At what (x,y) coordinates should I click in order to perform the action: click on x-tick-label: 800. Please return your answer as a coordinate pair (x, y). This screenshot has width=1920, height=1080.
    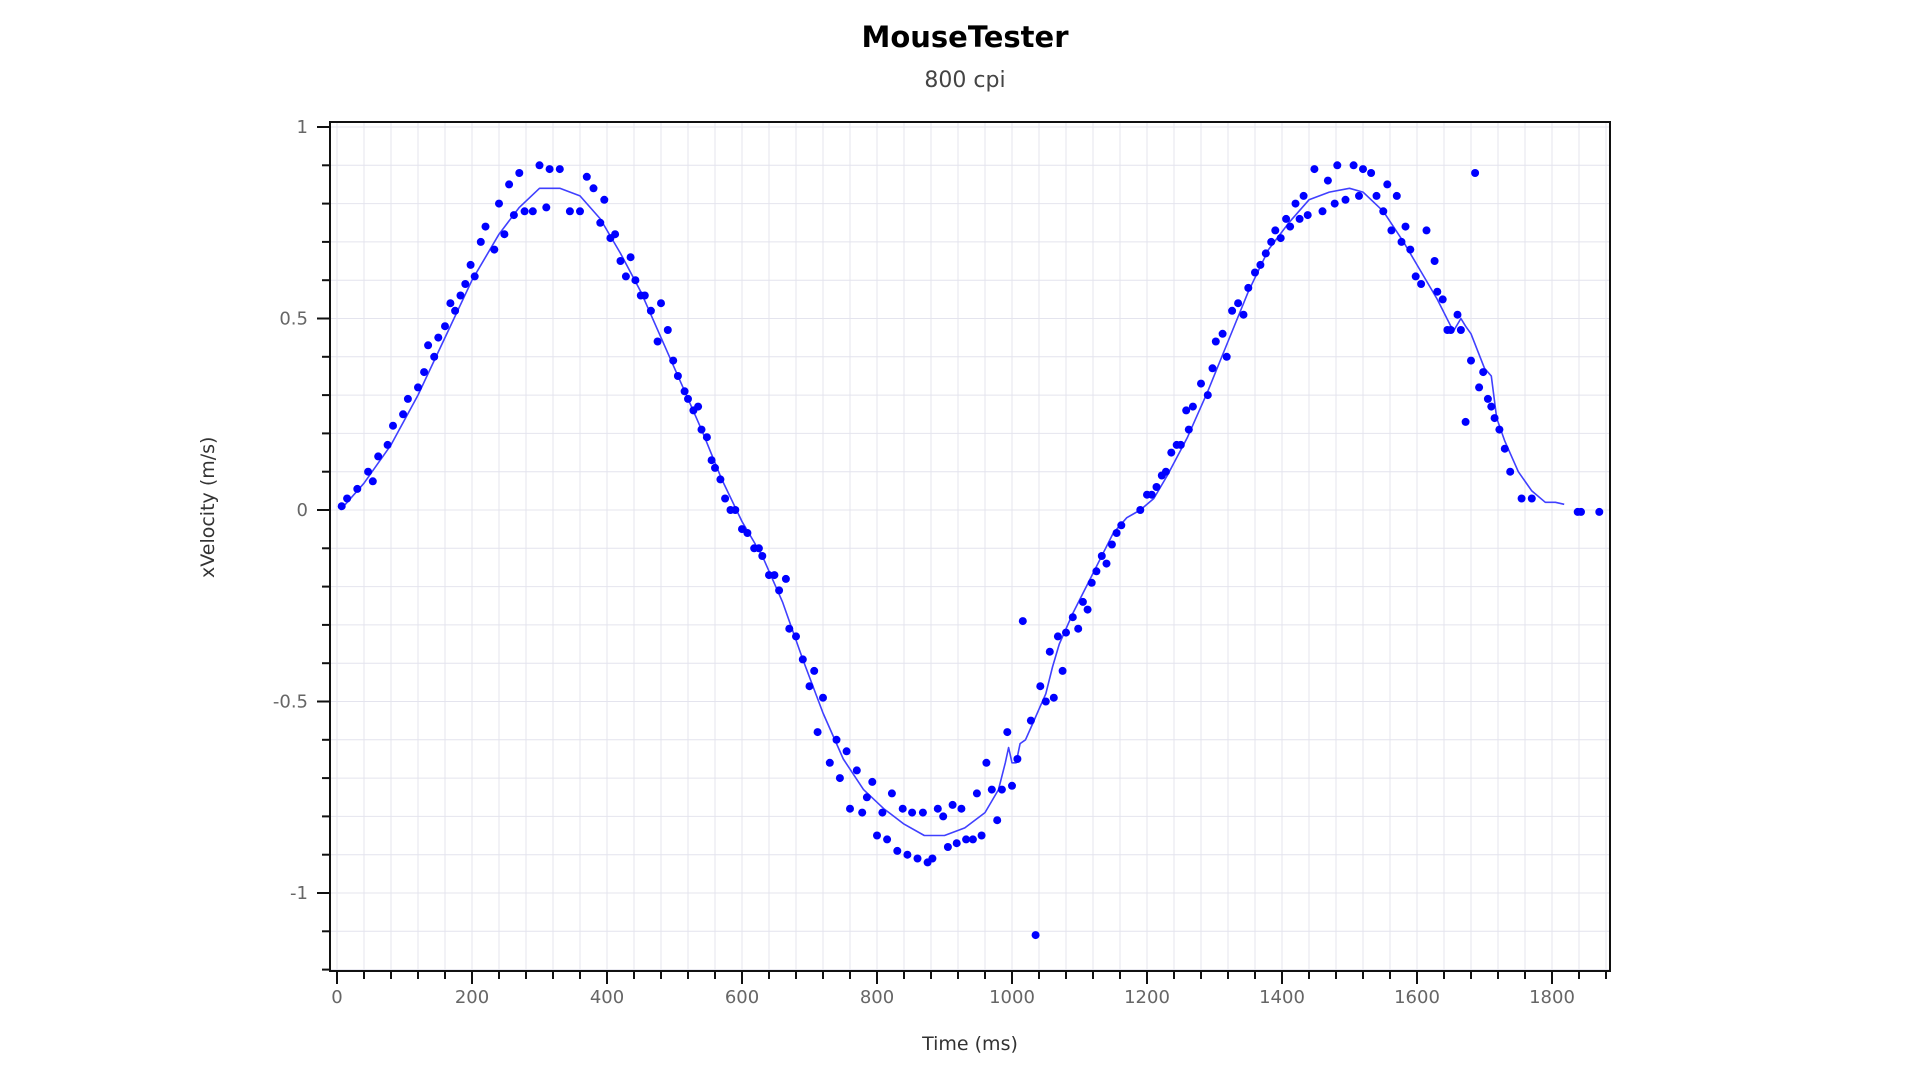
    Looking at the image, I should click on (877, 997).